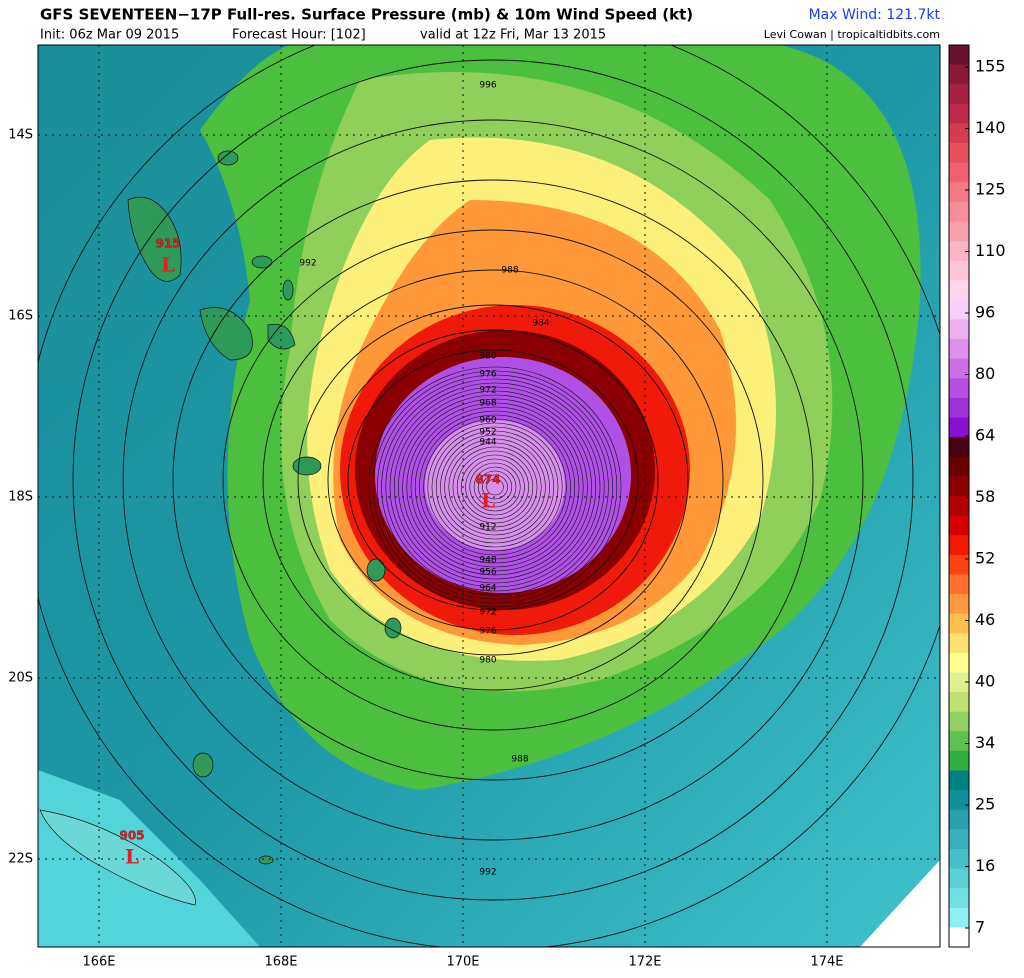  I want to click on lon-label: 166E, so click(98, 962).